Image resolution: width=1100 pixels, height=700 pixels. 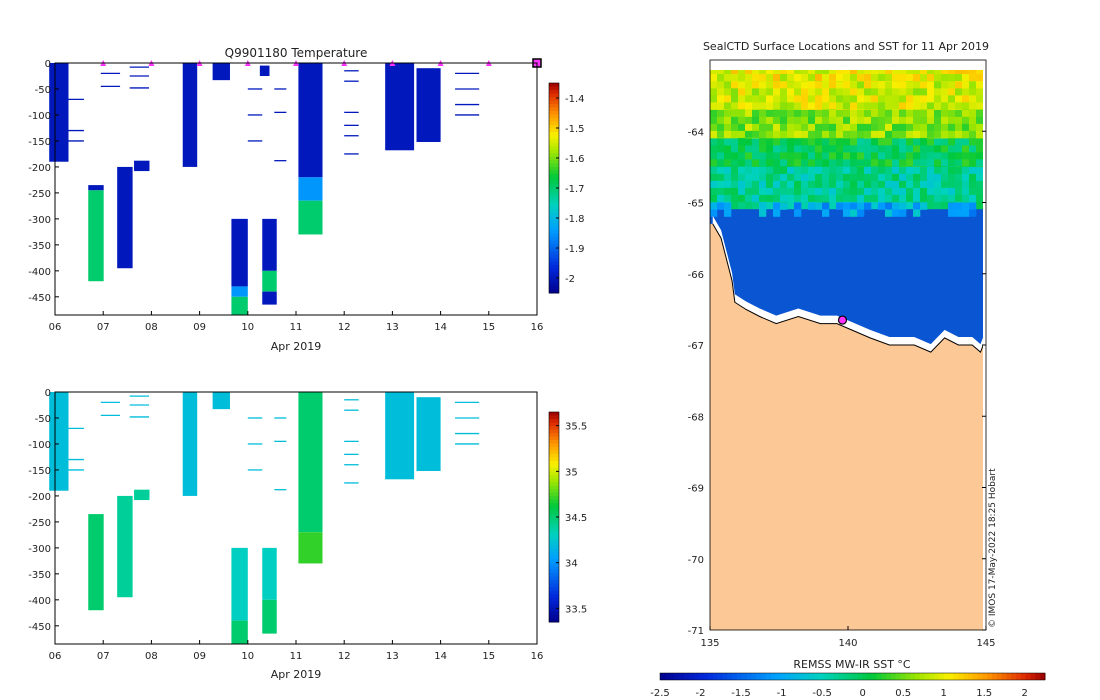 What do you see at coordinates (39, 549) in the screenshot?
I see `y-tick-label--300: -300` at bounding box center [39, 549].